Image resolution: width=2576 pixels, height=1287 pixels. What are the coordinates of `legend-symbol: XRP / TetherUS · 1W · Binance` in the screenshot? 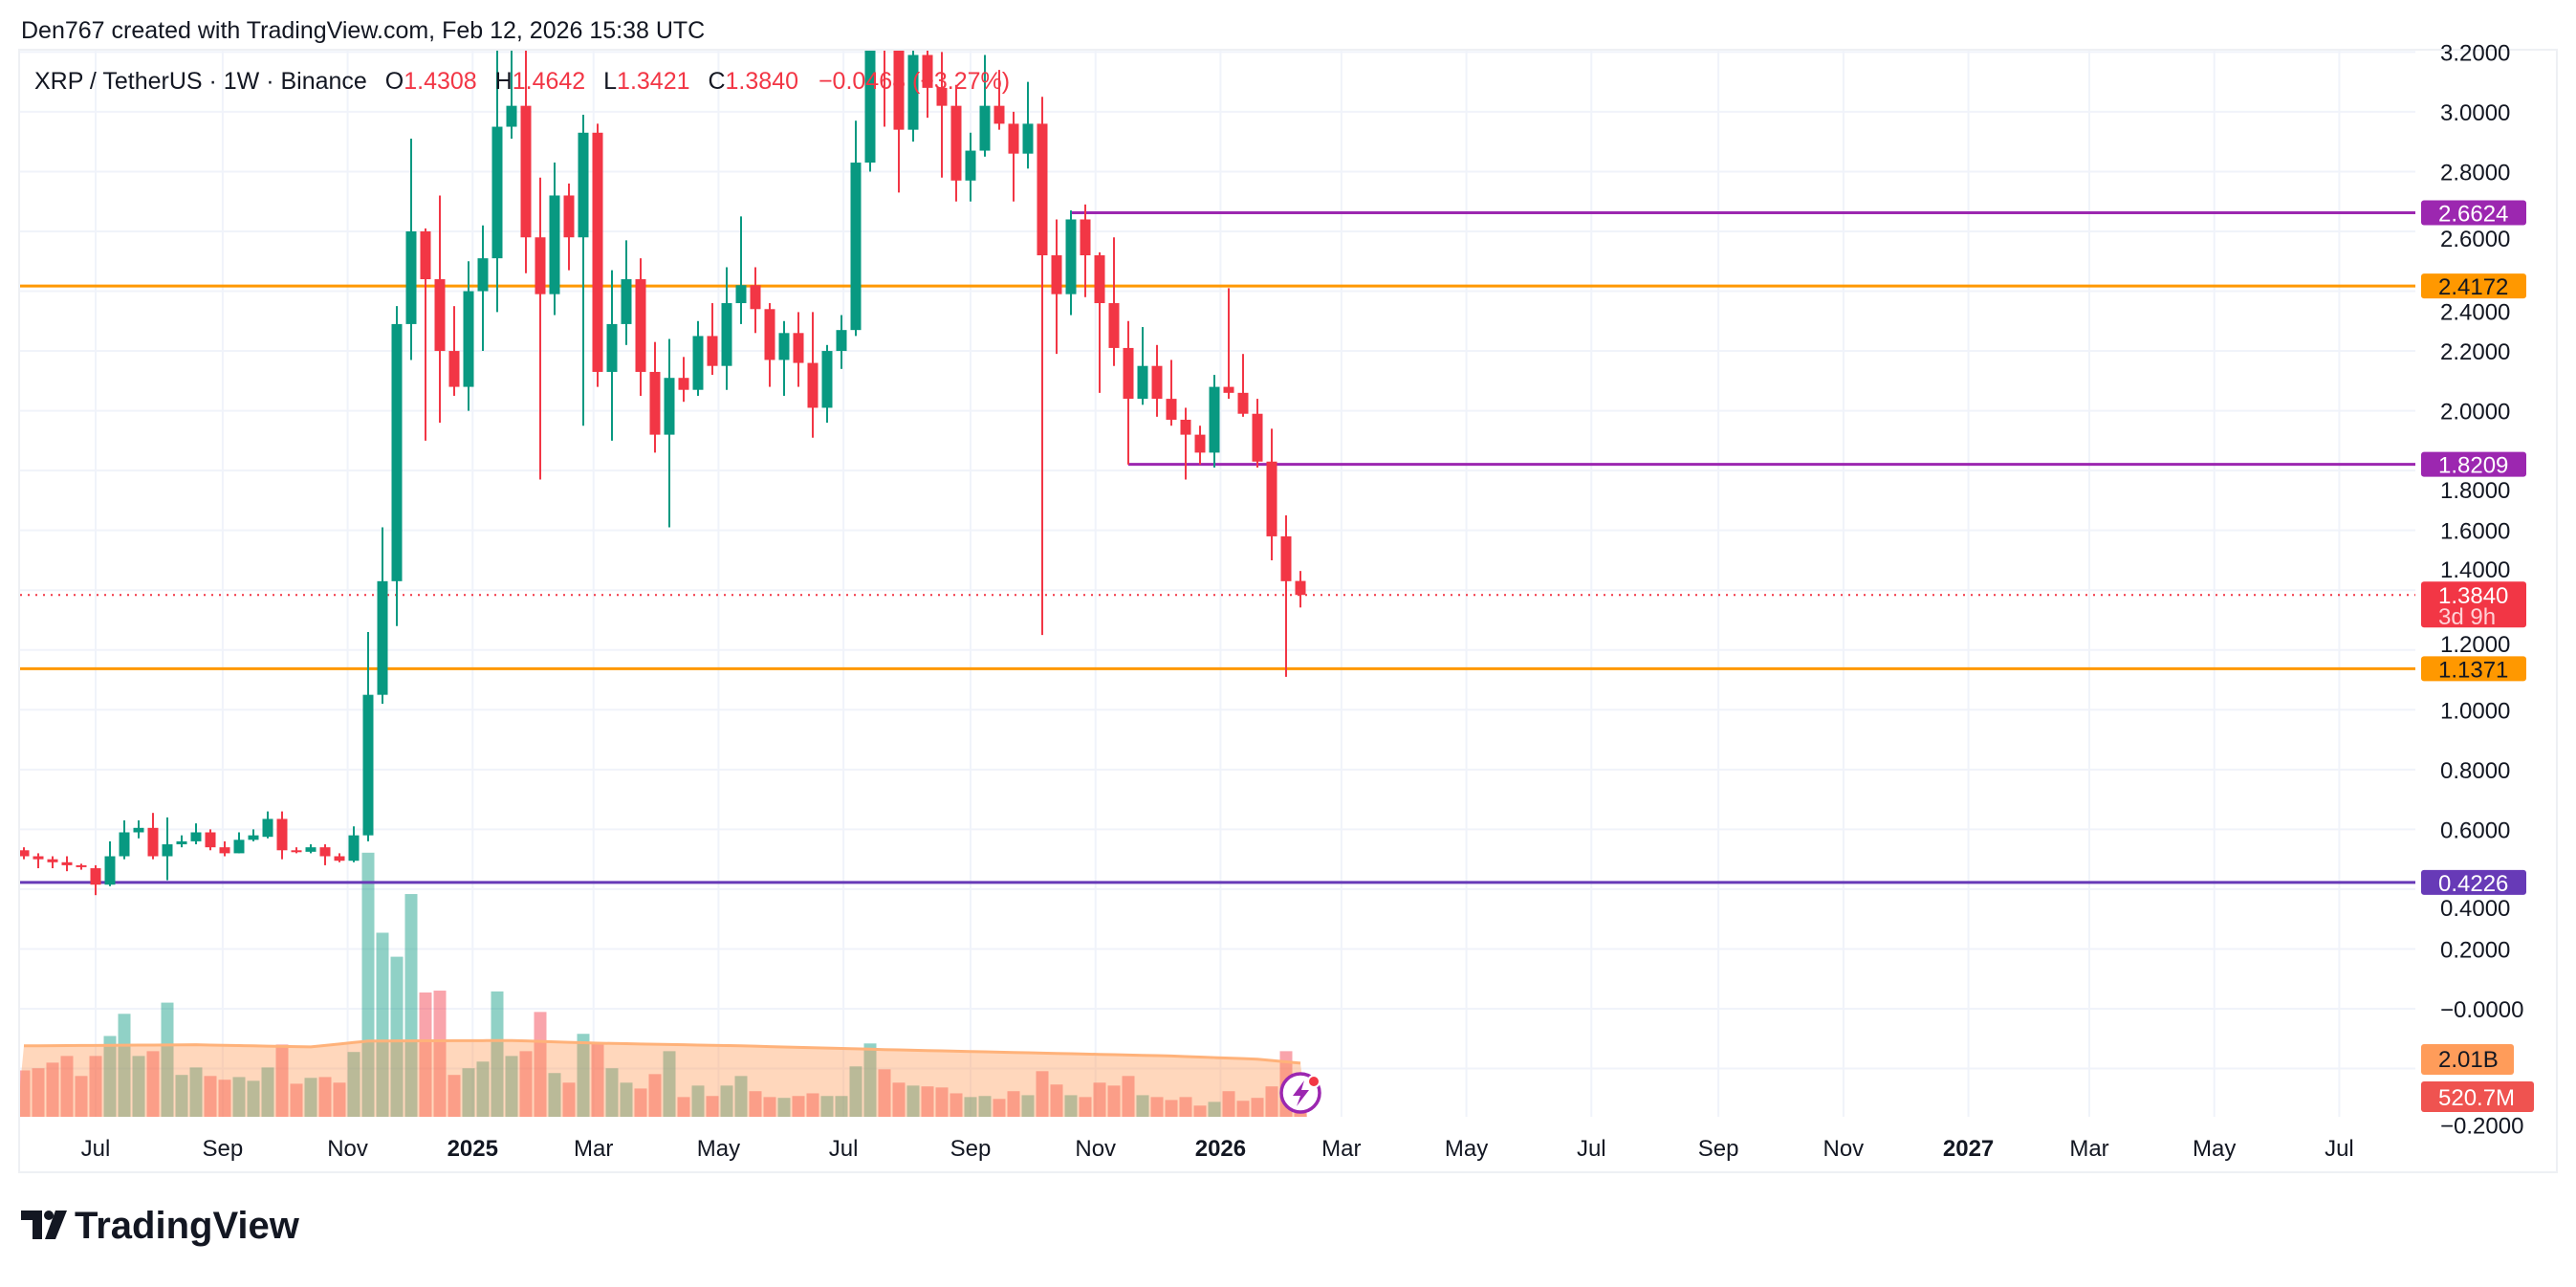 It's located at (200, 82).